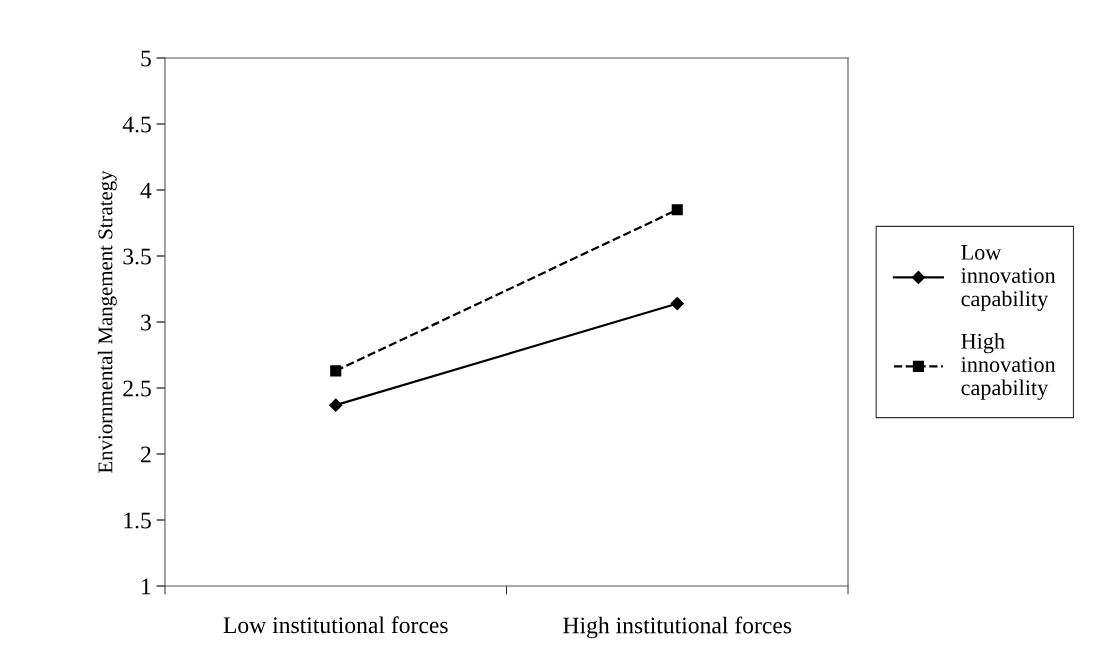  What do you see at coordinates (146, 322) in the screenshot?
I see `y-tick-label: 3` at bounding box center [146, 322].